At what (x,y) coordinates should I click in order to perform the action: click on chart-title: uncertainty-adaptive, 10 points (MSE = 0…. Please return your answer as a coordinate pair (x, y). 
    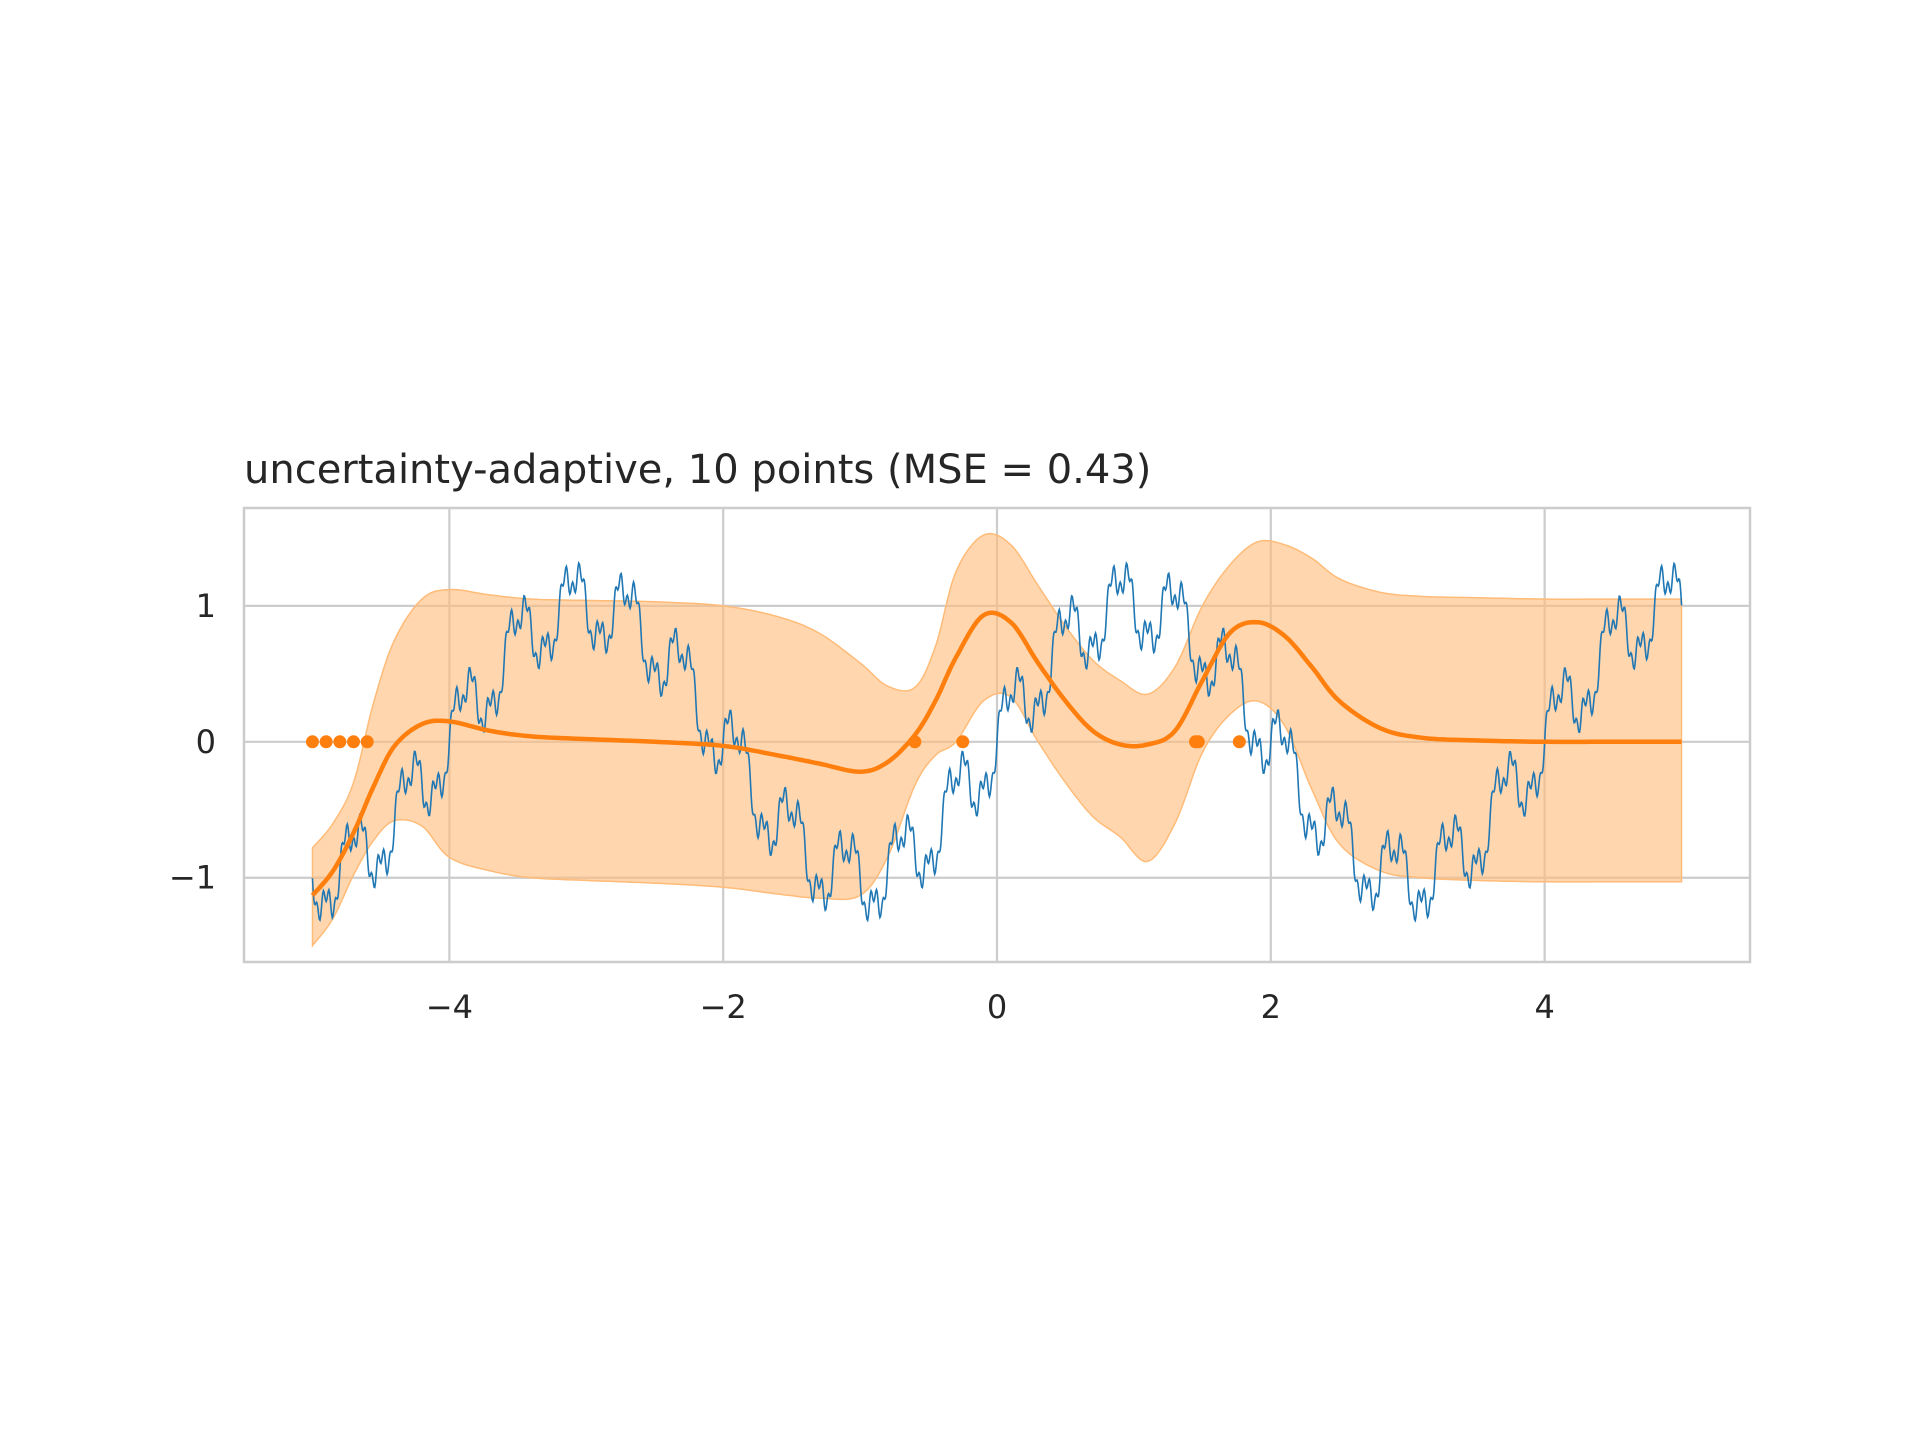
    Looking at the image, I should click on (697, 470).